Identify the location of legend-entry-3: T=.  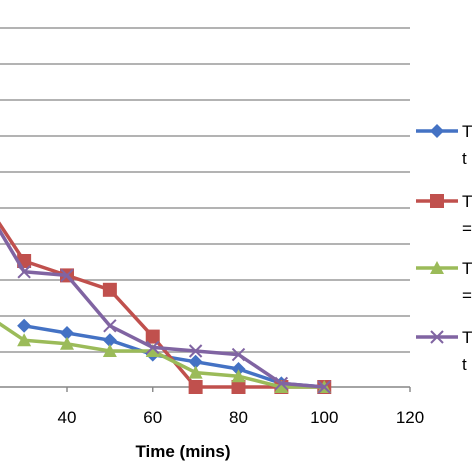
(444, 282).